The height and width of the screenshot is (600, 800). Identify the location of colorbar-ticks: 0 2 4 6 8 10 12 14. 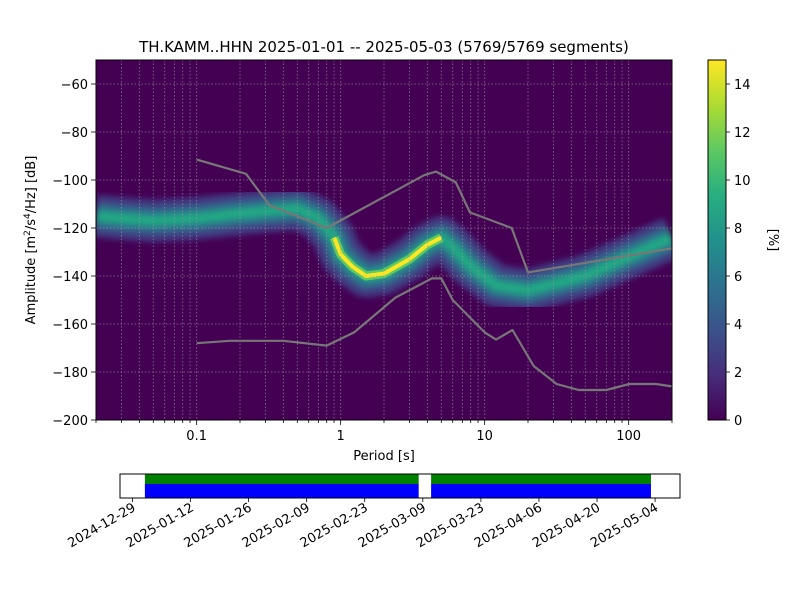
(738, 253).